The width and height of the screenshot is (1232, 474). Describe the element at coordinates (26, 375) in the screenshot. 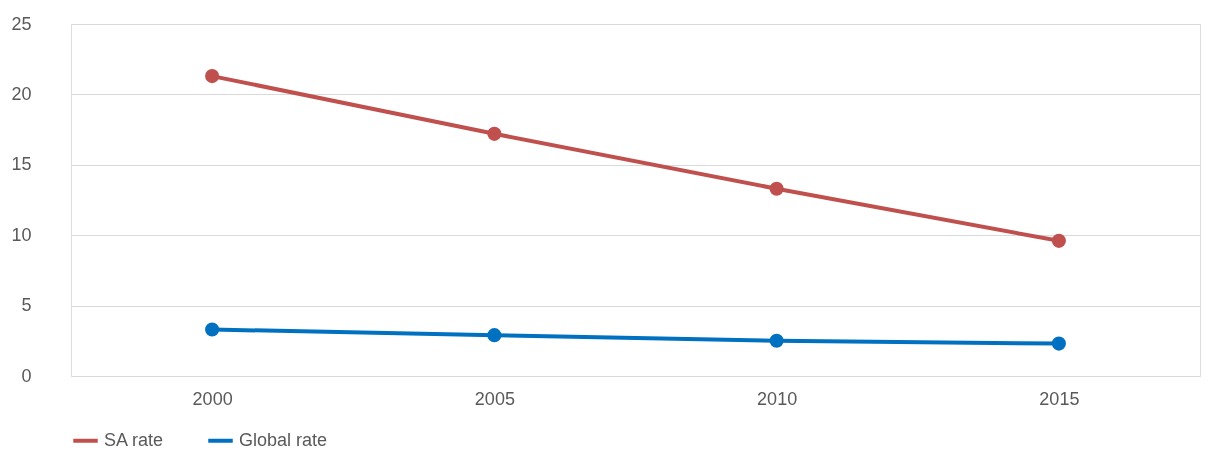

I see `y-tick-label: 0` at that location.